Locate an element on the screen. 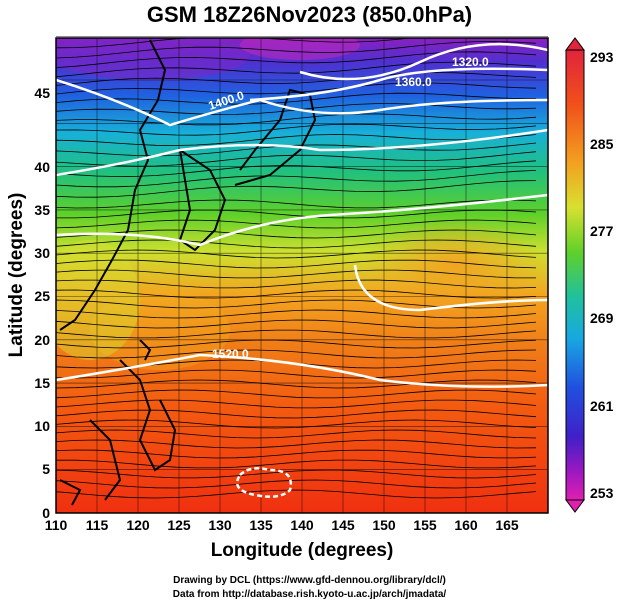 The width and height of the screenshot is (619, 605). x-axis-label: Longitude (degrees) is located at coordinates (302, 550).